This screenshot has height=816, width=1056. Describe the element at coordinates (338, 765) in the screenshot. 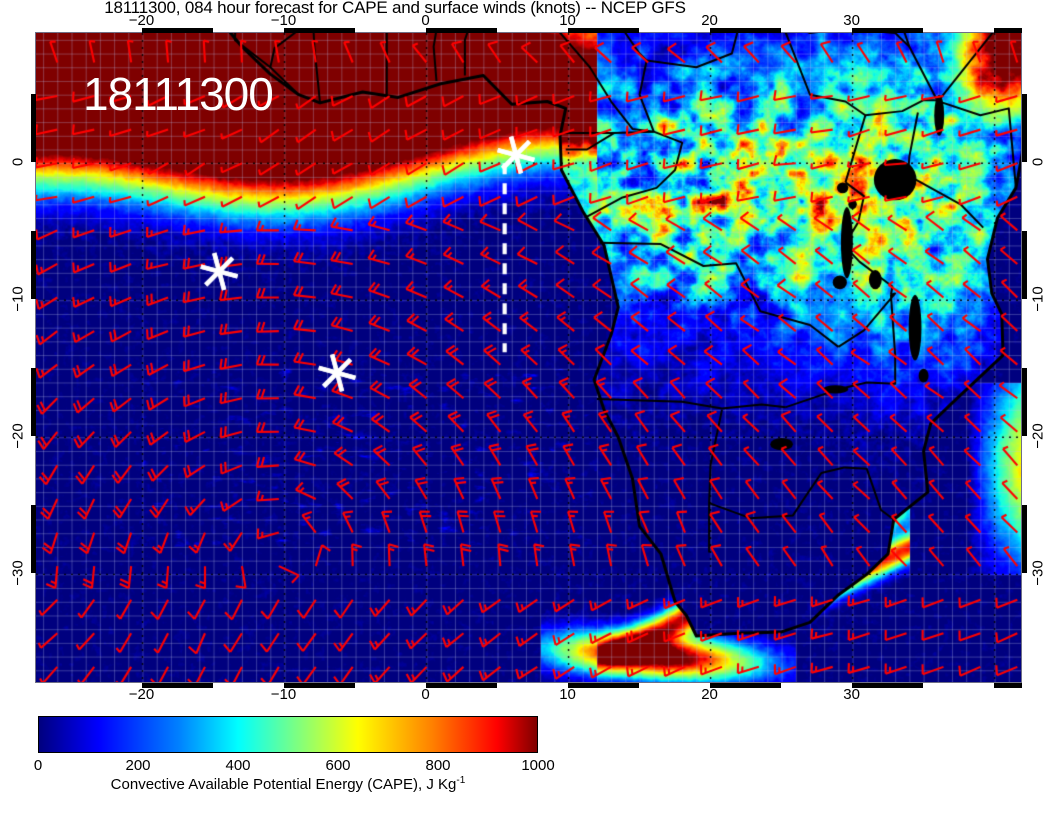

I see `colorbar-tick-label: 600` at that location.